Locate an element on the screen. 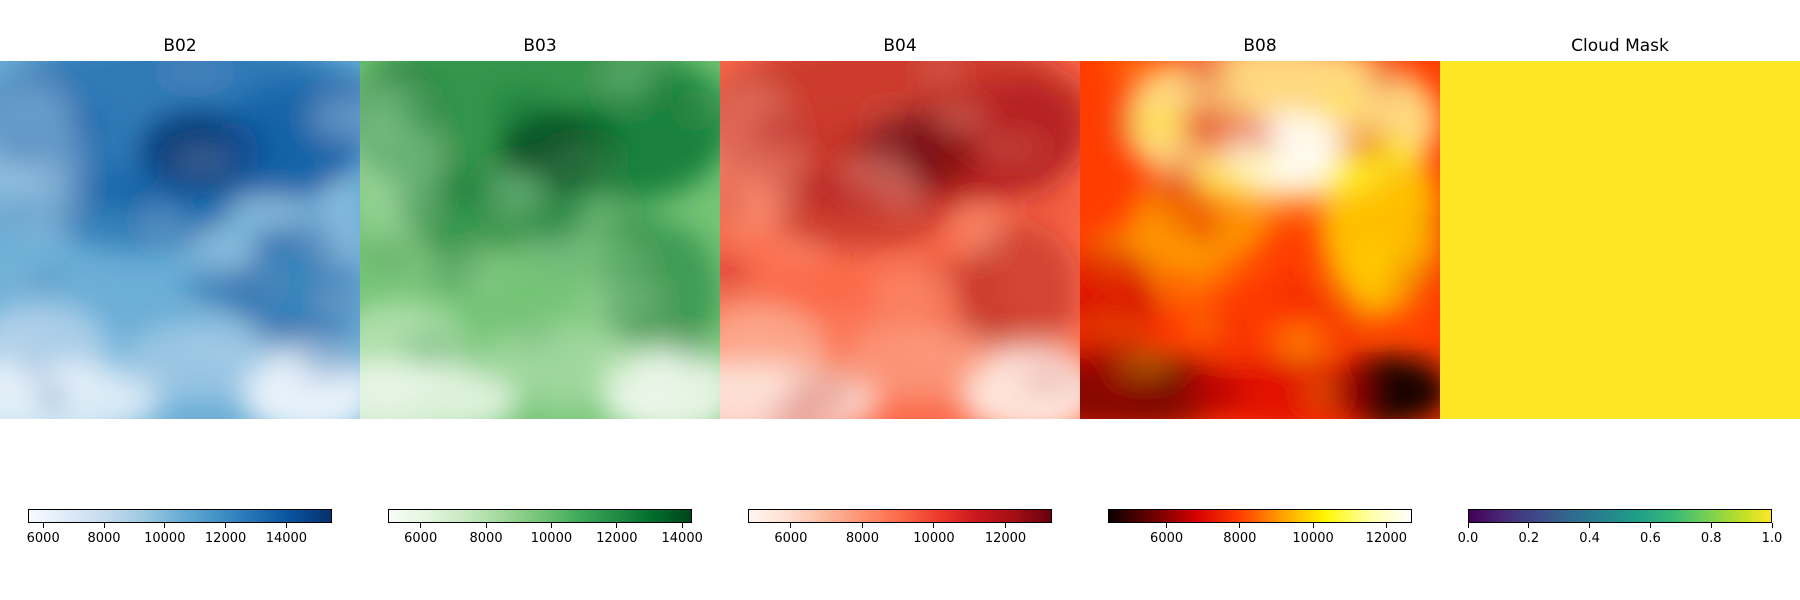  mask-fill is located at coordinates (1620, 240).